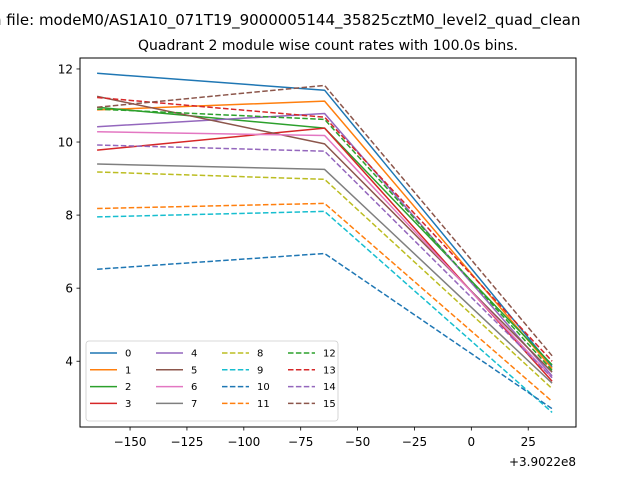 The height and width of the screenshot is (480, 640). Describe the element at coordinates (128, 387) in the screenshot. I see `legend-label-2: 2` at that location.